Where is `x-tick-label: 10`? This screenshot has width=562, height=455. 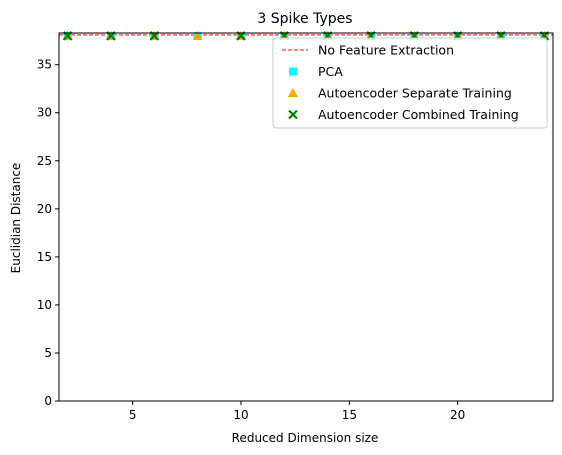
x-tick-label: 10 is located at coordinates (240, 415).